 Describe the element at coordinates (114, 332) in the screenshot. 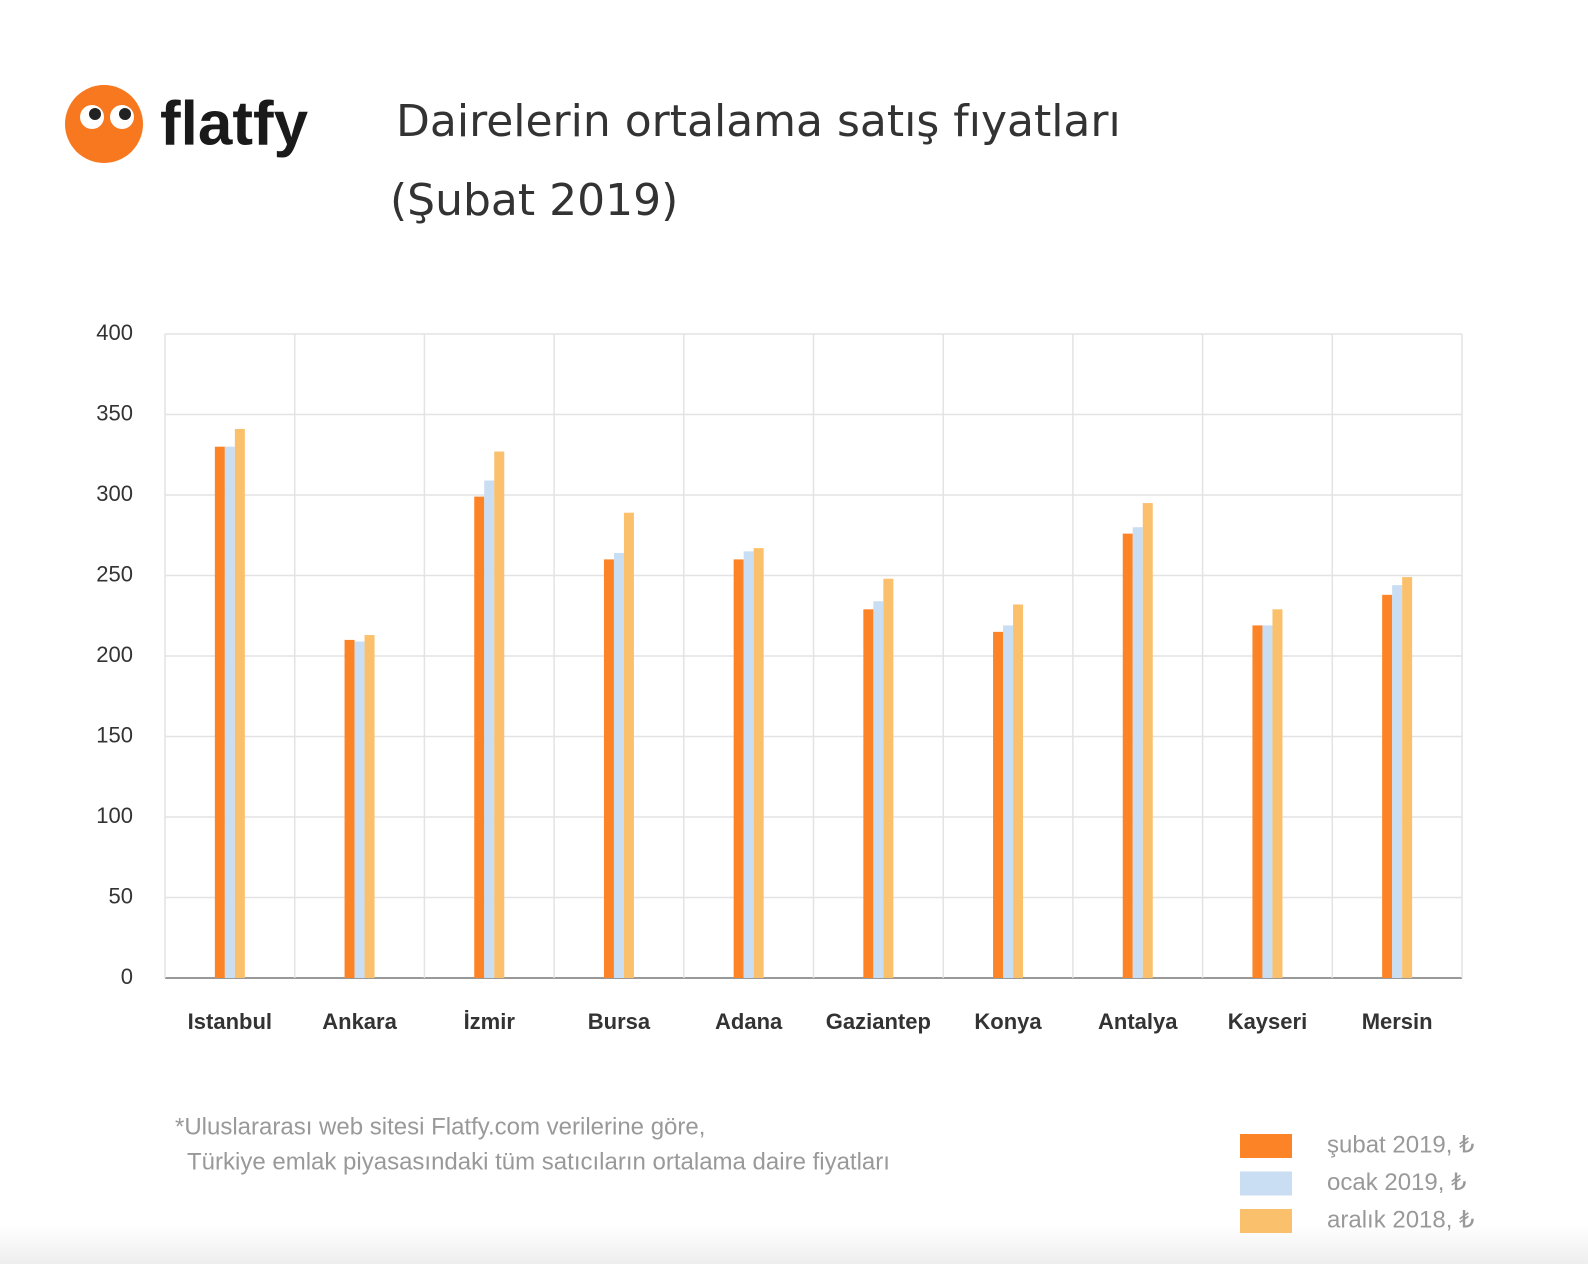

I see `y-tick-label: 400` at that location.